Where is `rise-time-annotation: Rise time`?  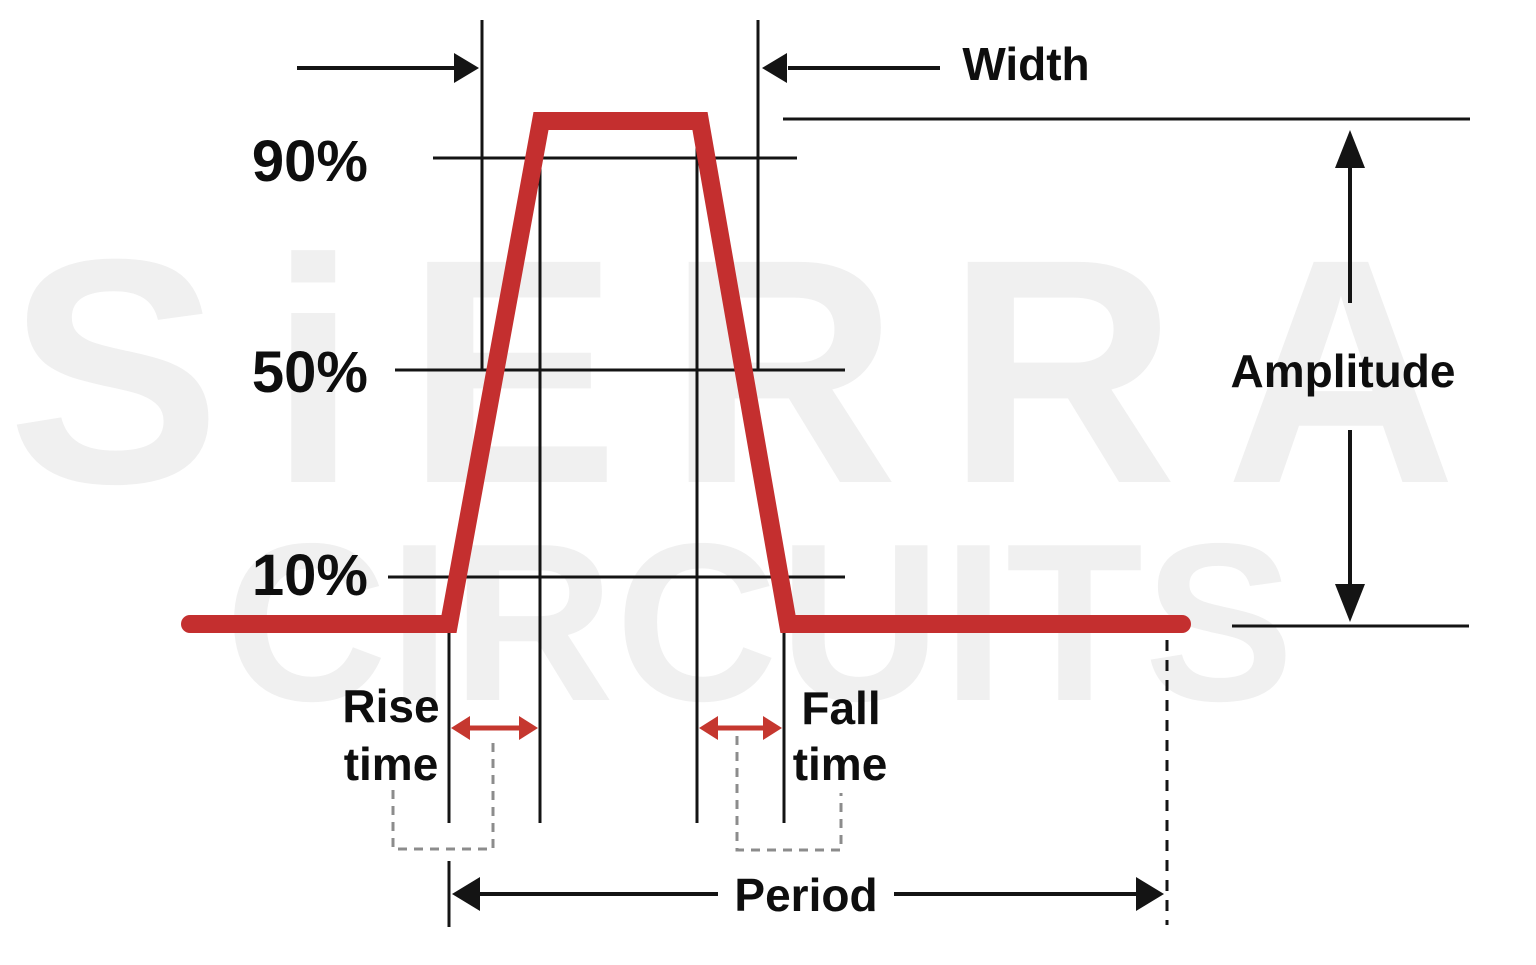 rise-time-annotation: Rise time is located at coordinates (440, 765).